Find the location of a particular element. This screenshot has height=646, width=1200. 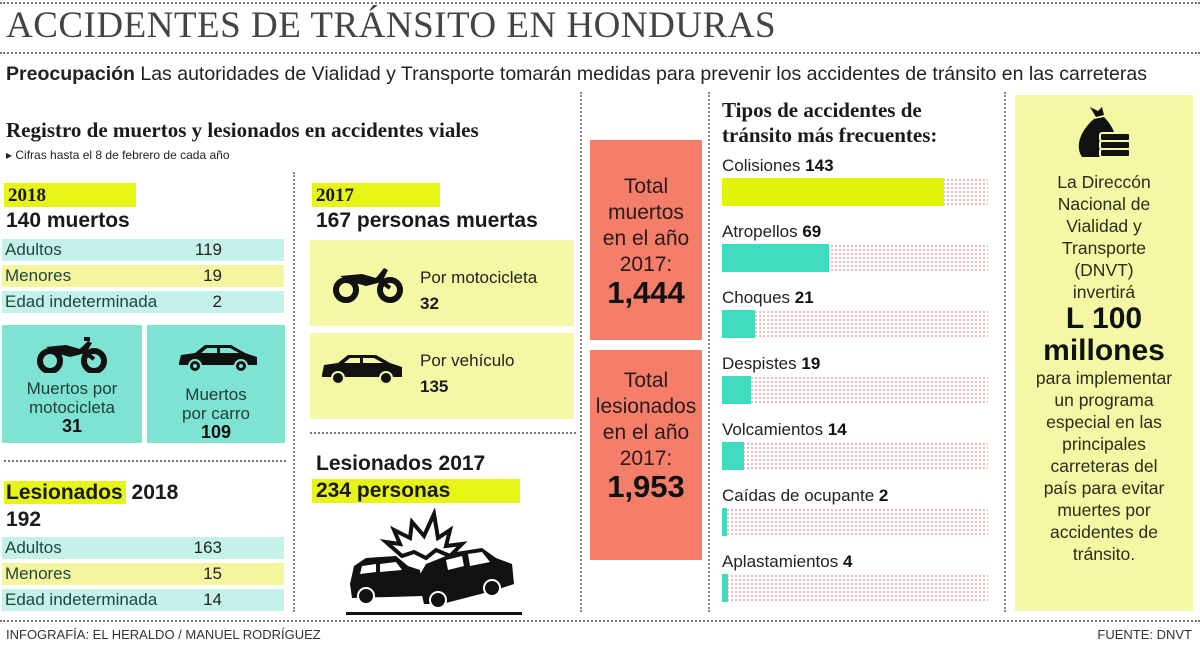

bar-label: Caídas de ocupante 2 is located at coordinates (805, 495).